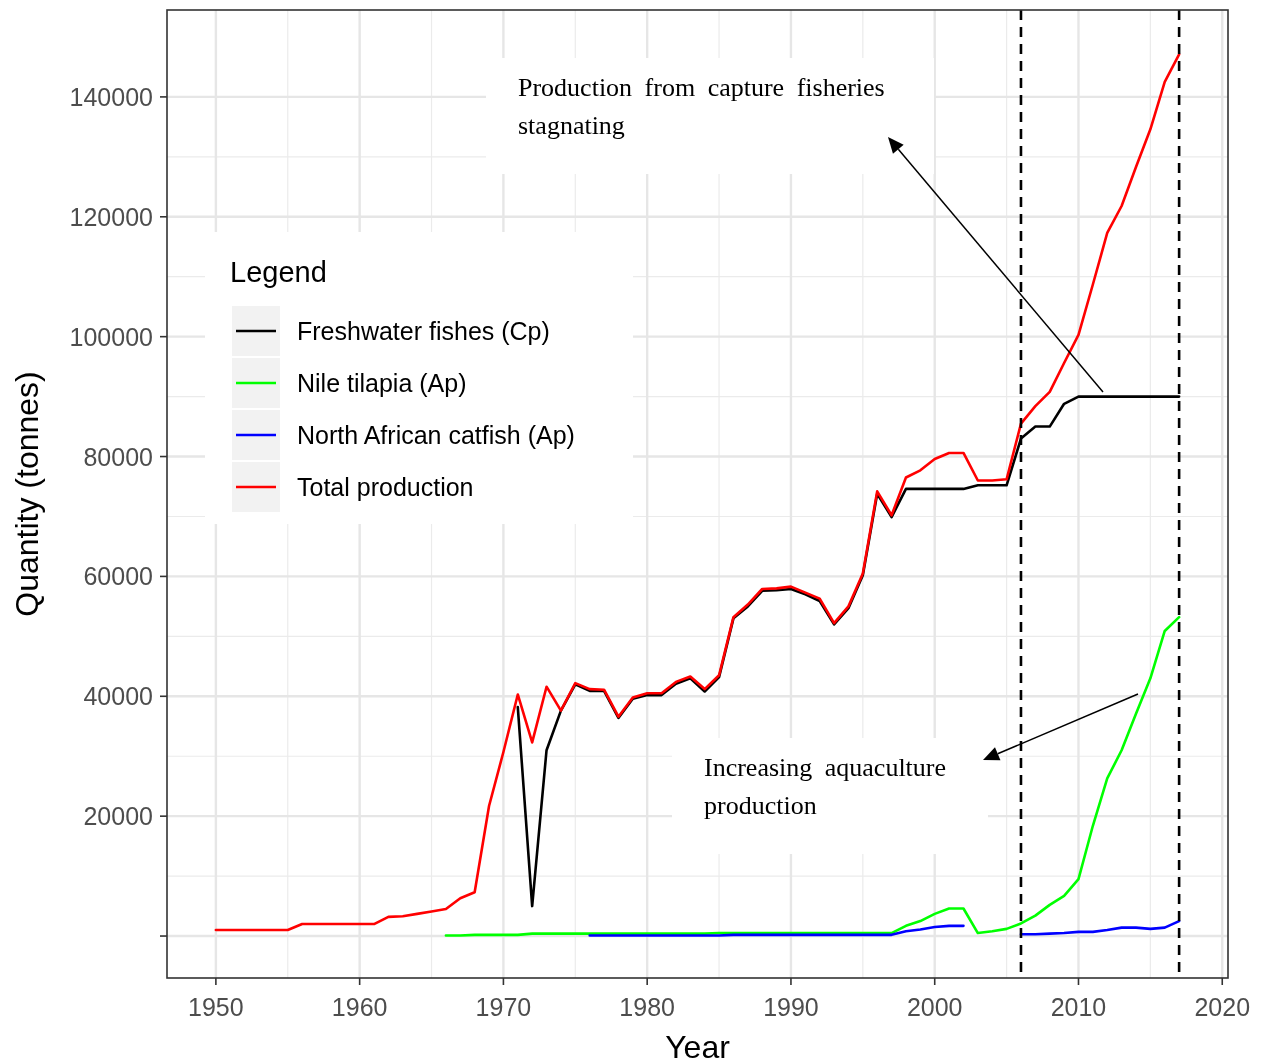  What do you see at coordinates (436, 435) in the screenshot?
I see `legend-label: North African catfish (Ap)` at bounding box center [436, 435].